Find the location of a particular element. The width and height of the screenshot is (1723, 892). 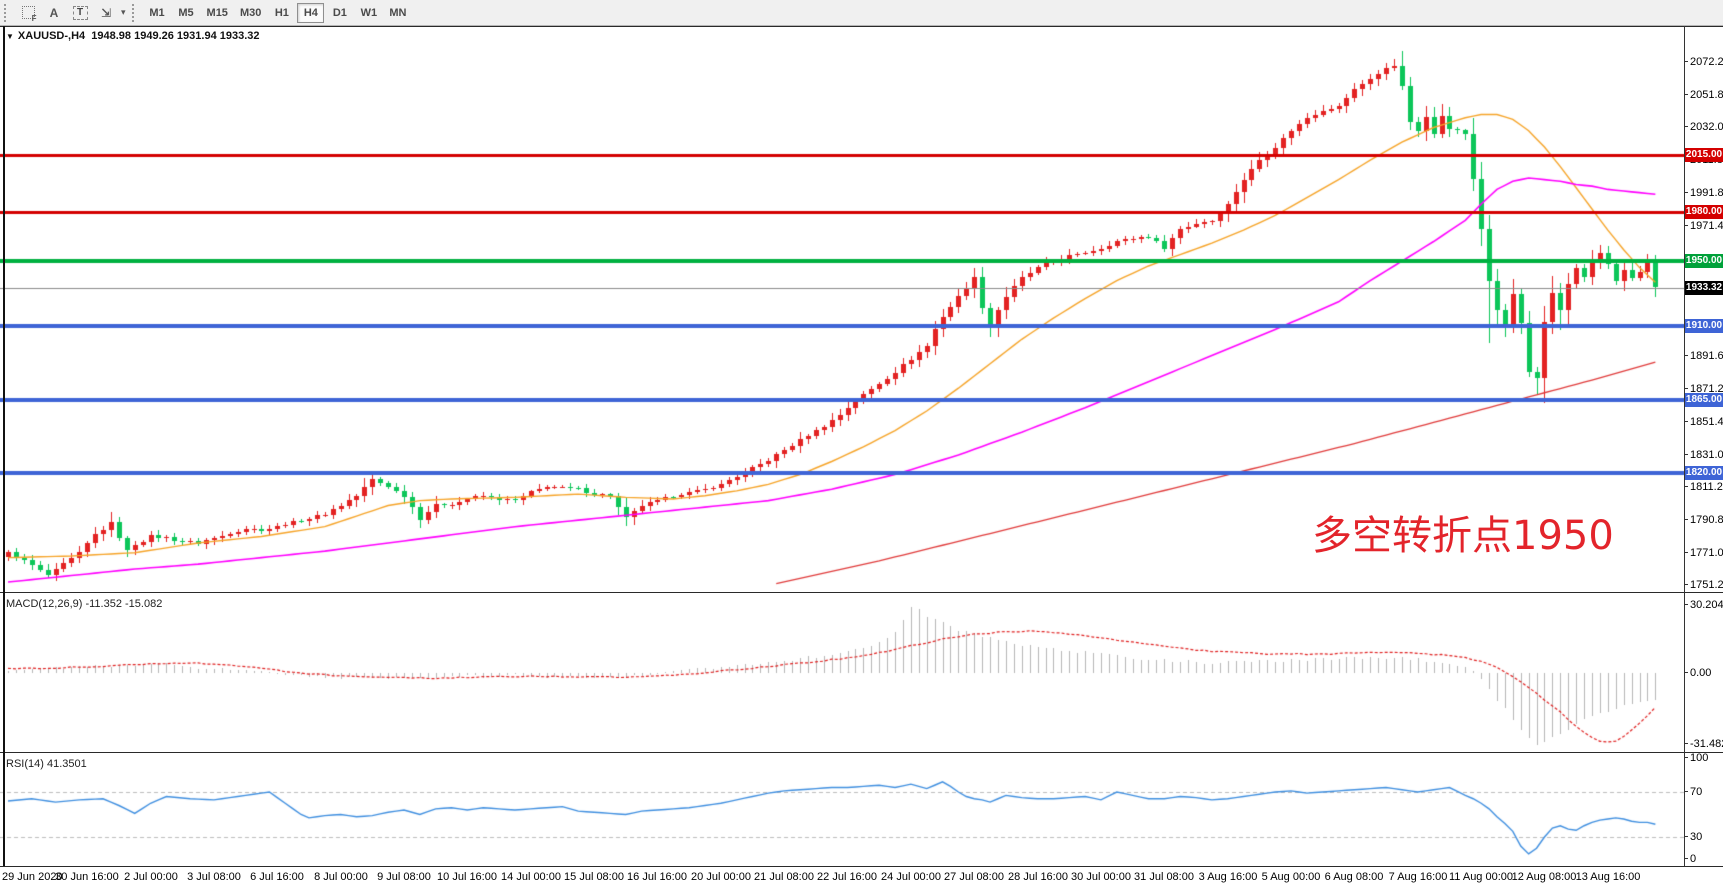

macd-tick-label: 0.00 is located at coordinates (1703, 673).